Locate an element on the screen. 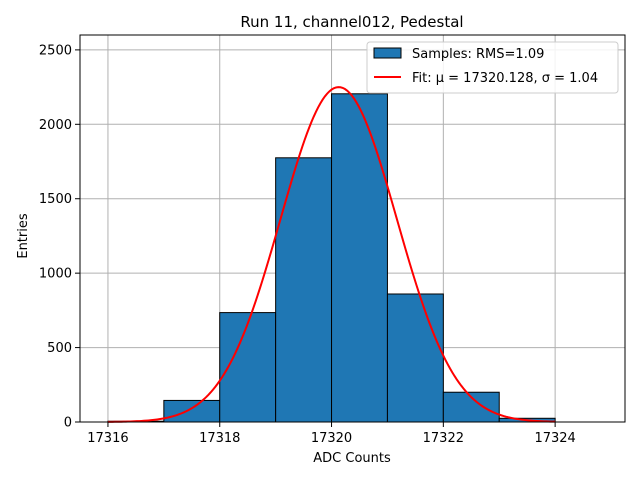 This screenshot has width=640, height=480. x-axis: 17316 17318 17320 17322 17324 is located at coordinates (331, 434).